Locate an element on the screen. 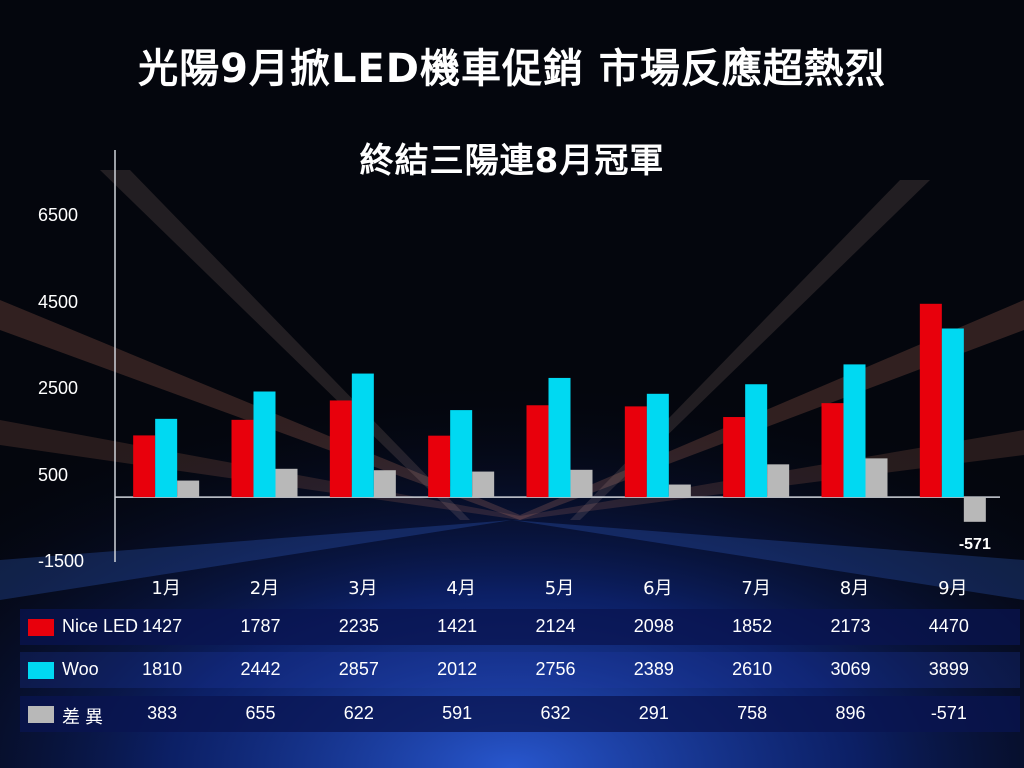 Image resolution: width=1024 pixels, height=768 pixels. legend-swatch-nice-led is located at coordinates (41, 627).